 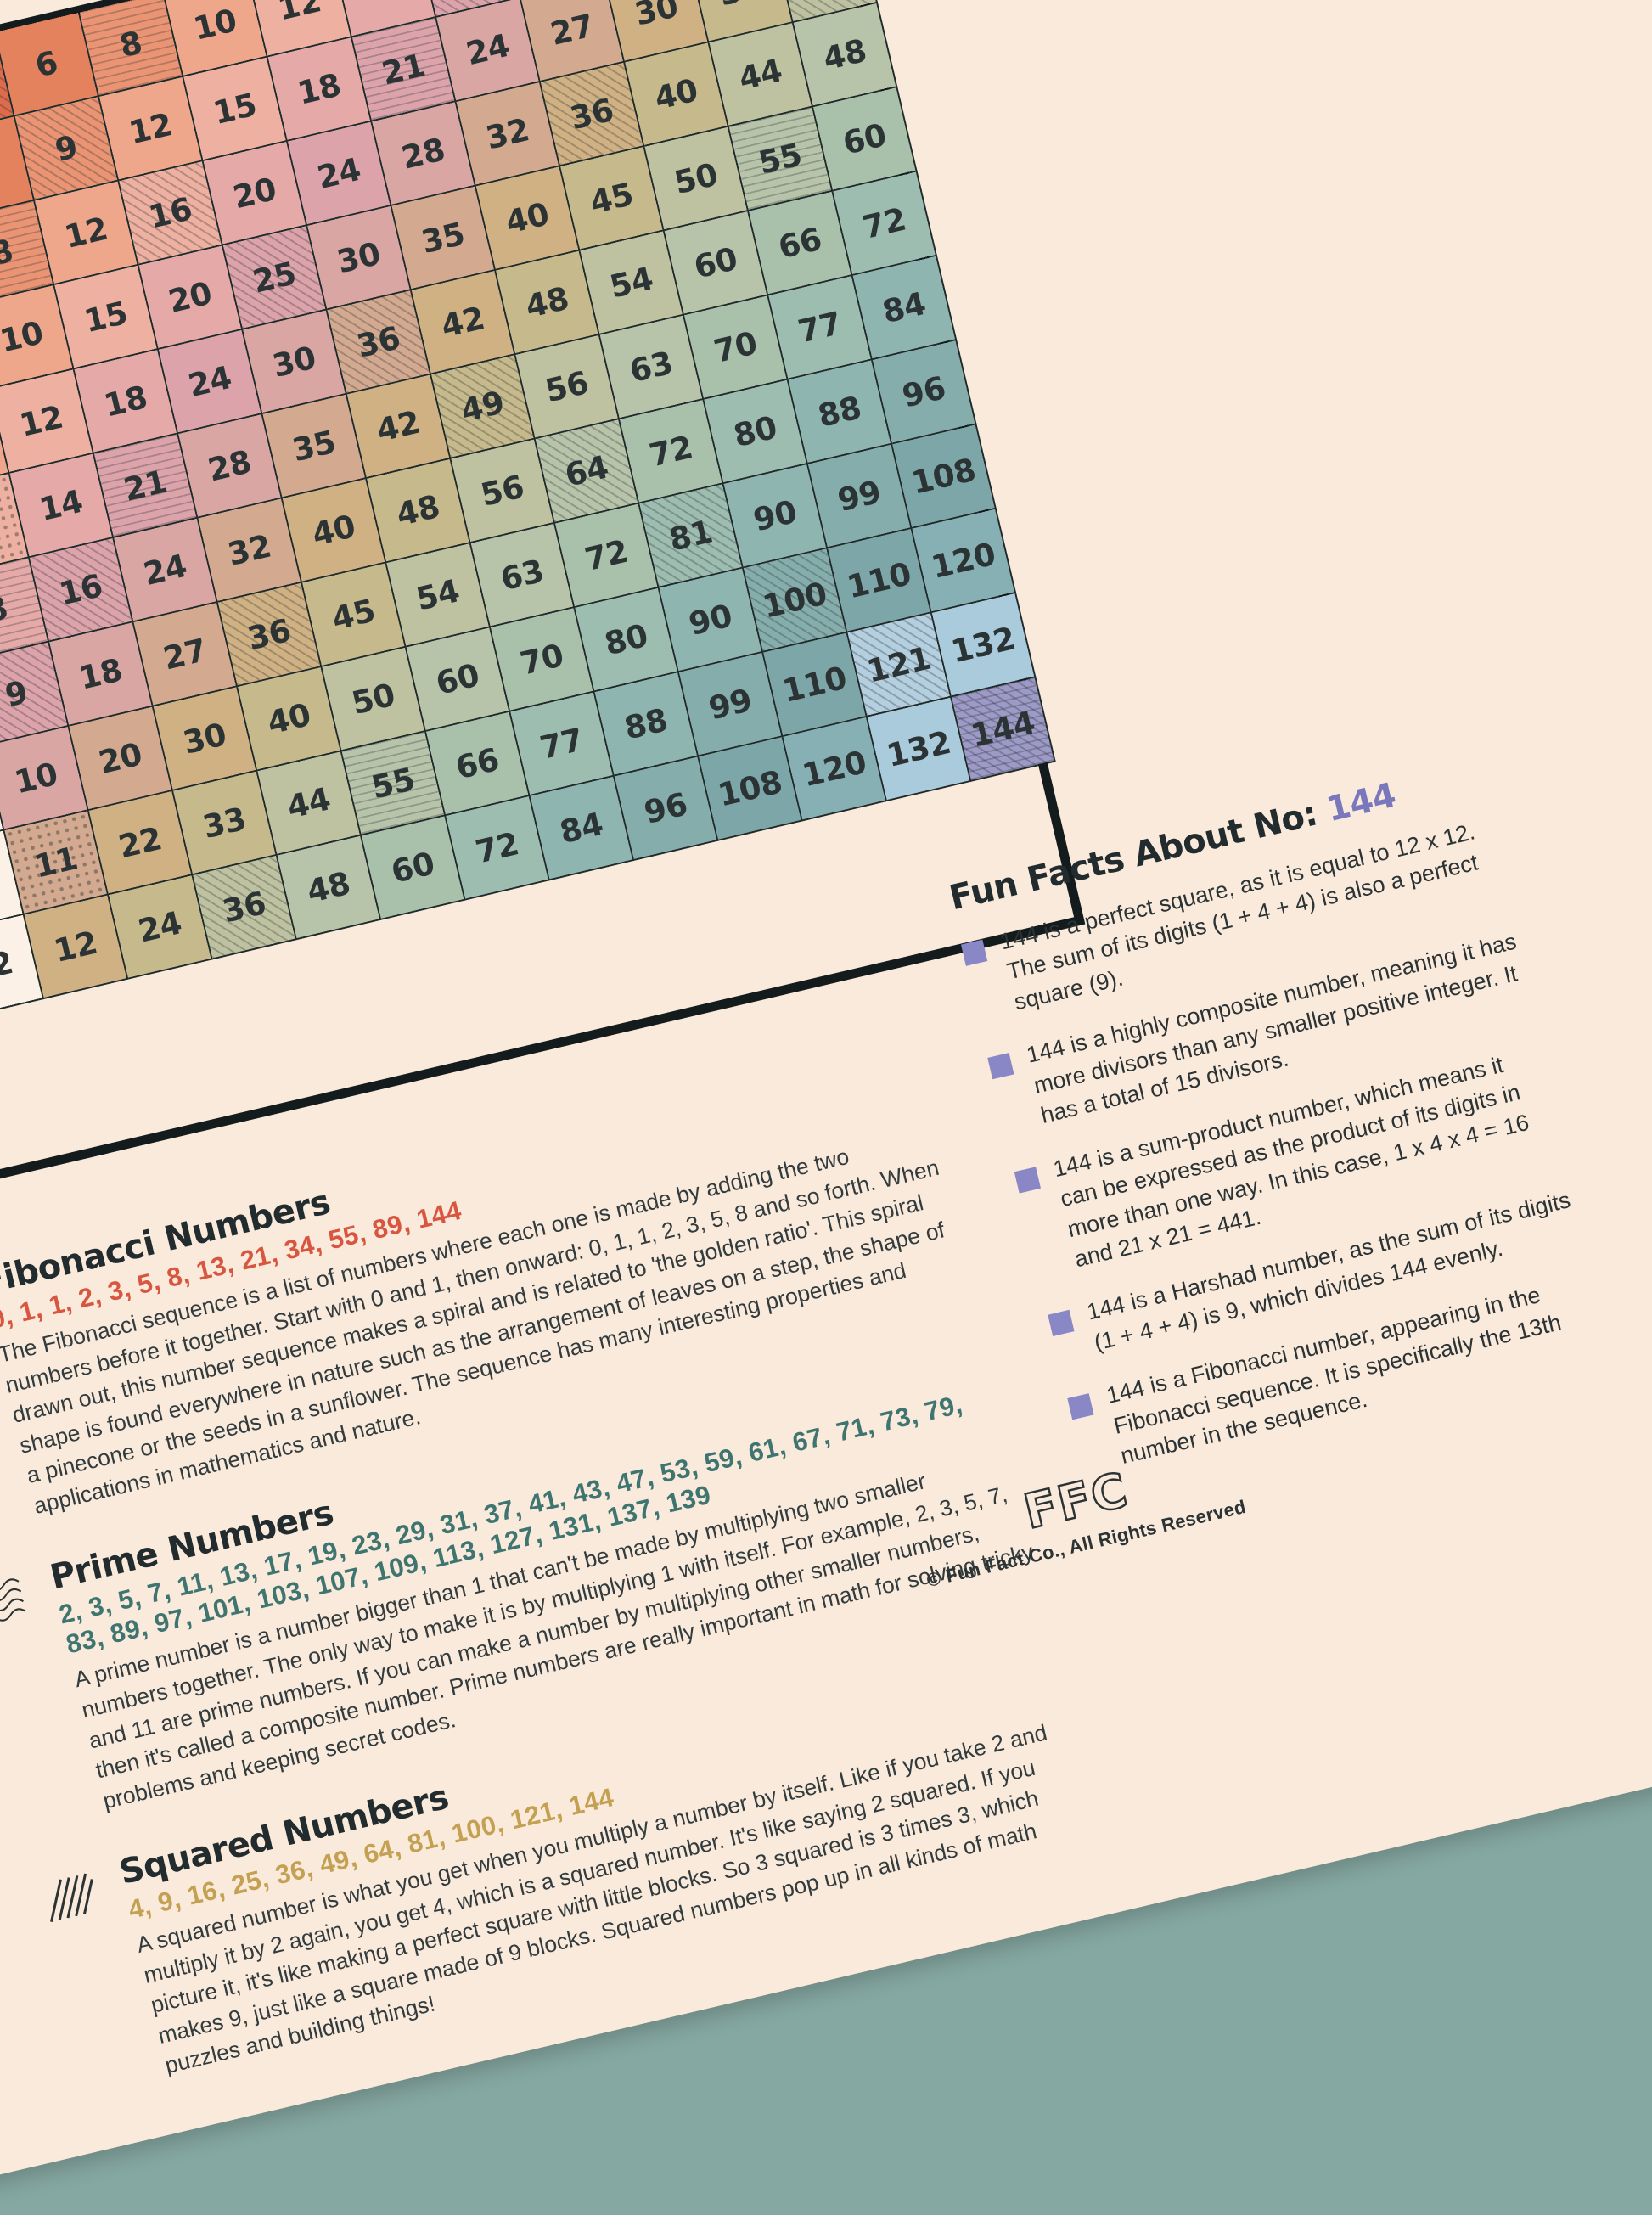 I want to click on cell-value: 63, so click(x=651, y=367).